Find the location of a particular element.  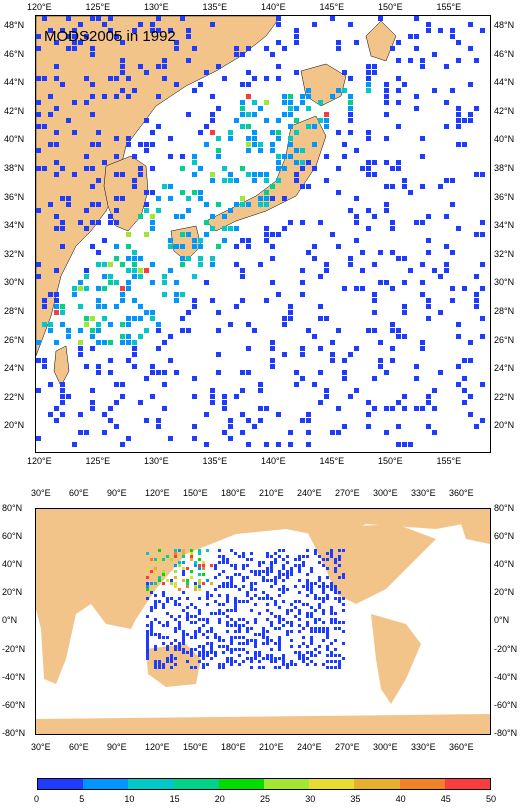

bottom-x-tick-bottom: 330°E is located at coordinates (423, 747).